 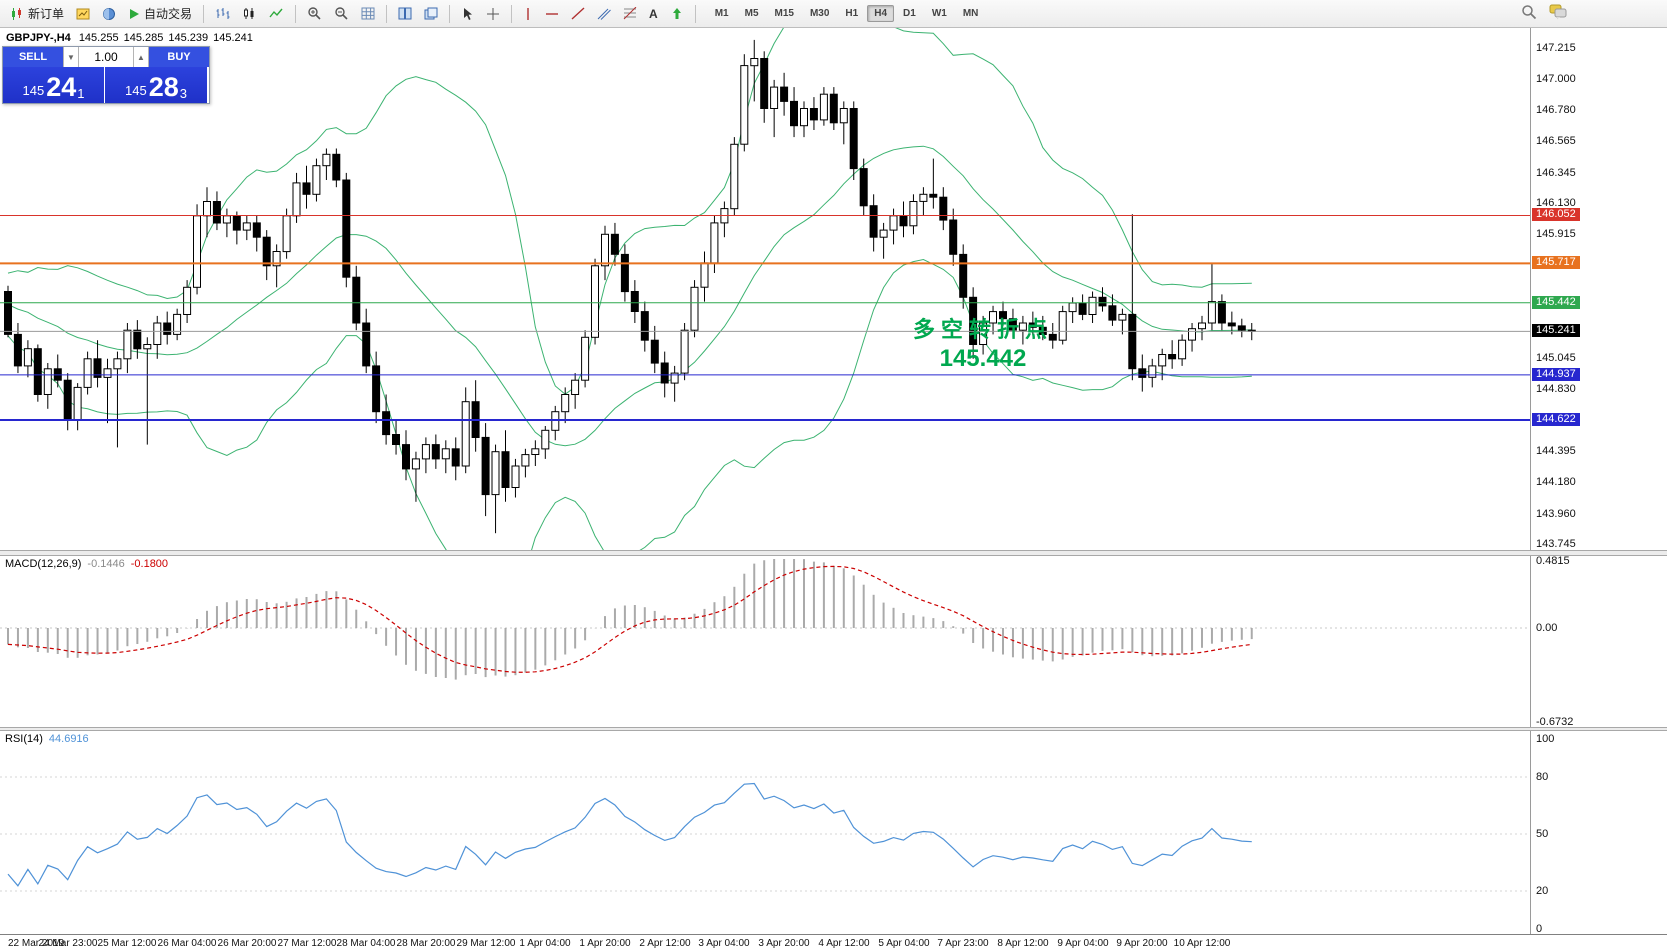 I want to click on line-chart-mode-button, so click(x=276, y=13).